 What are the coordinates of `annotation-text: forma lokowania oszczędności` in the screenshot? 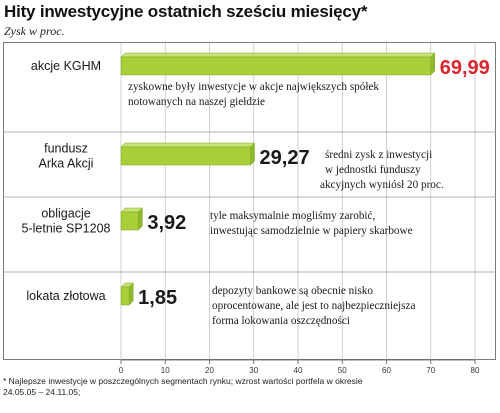 It's located at (281, 321).